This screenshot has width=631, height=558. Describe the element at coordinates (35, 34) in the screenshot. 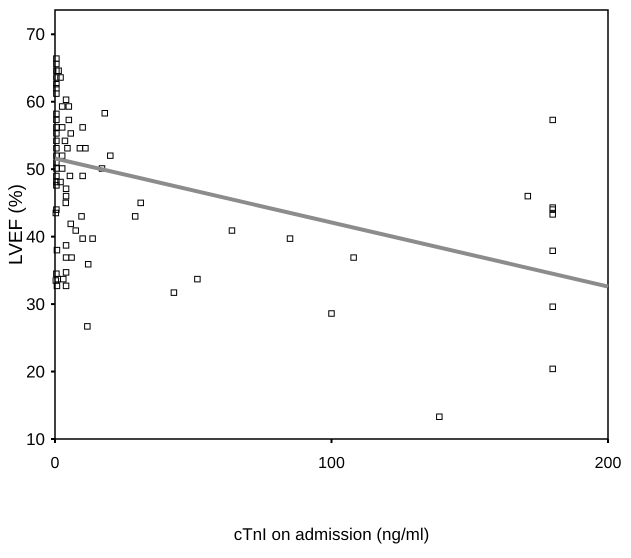

I see `y-tick-label: 70` at that location.